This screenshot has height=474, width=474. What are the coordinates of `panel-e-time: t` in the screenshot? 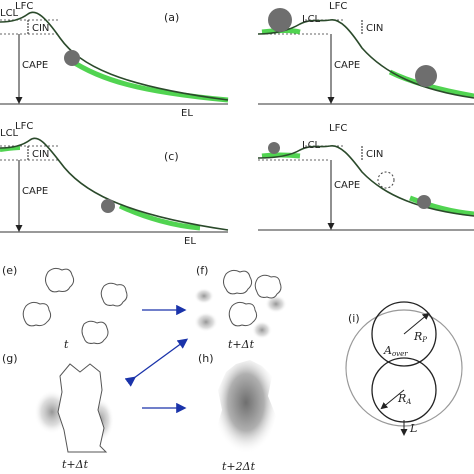 It's located at (66, 344).